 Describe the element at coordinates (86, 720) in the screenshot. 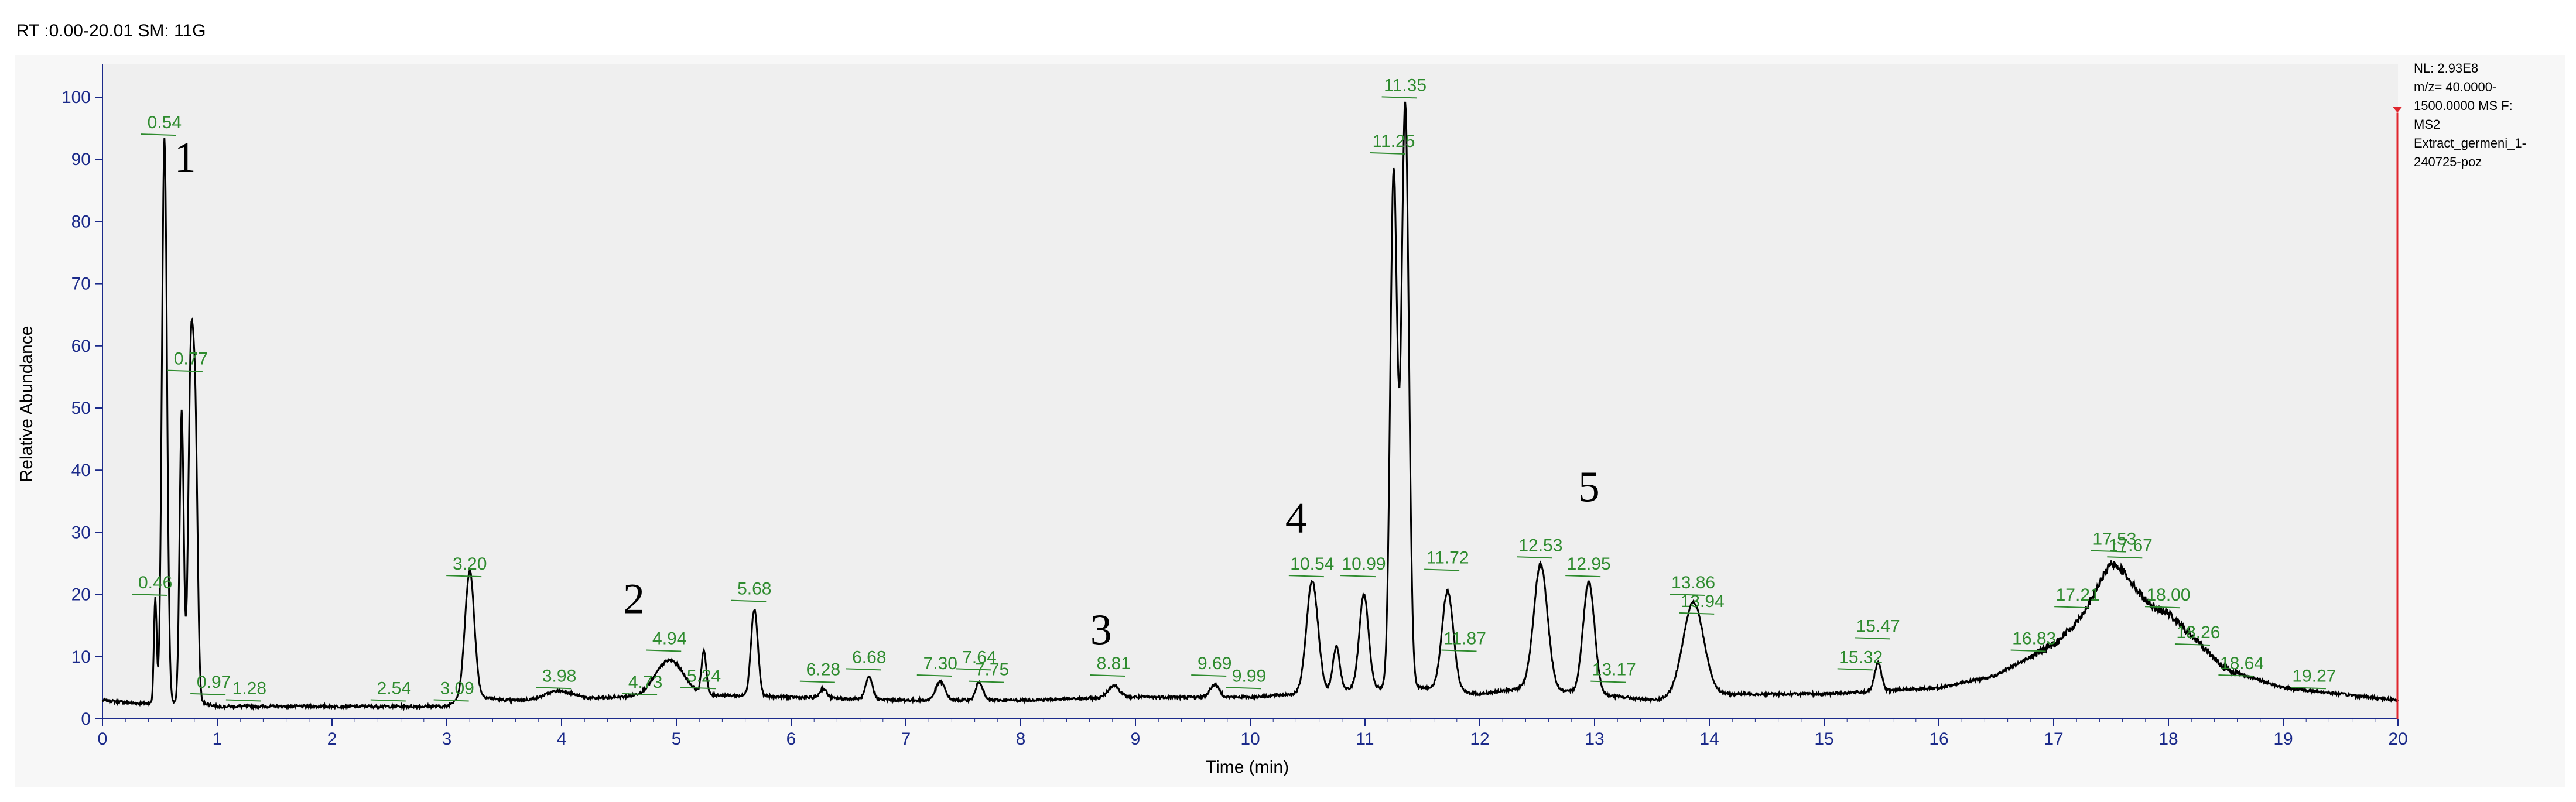

I see `y-tick-label: 0` at that location.